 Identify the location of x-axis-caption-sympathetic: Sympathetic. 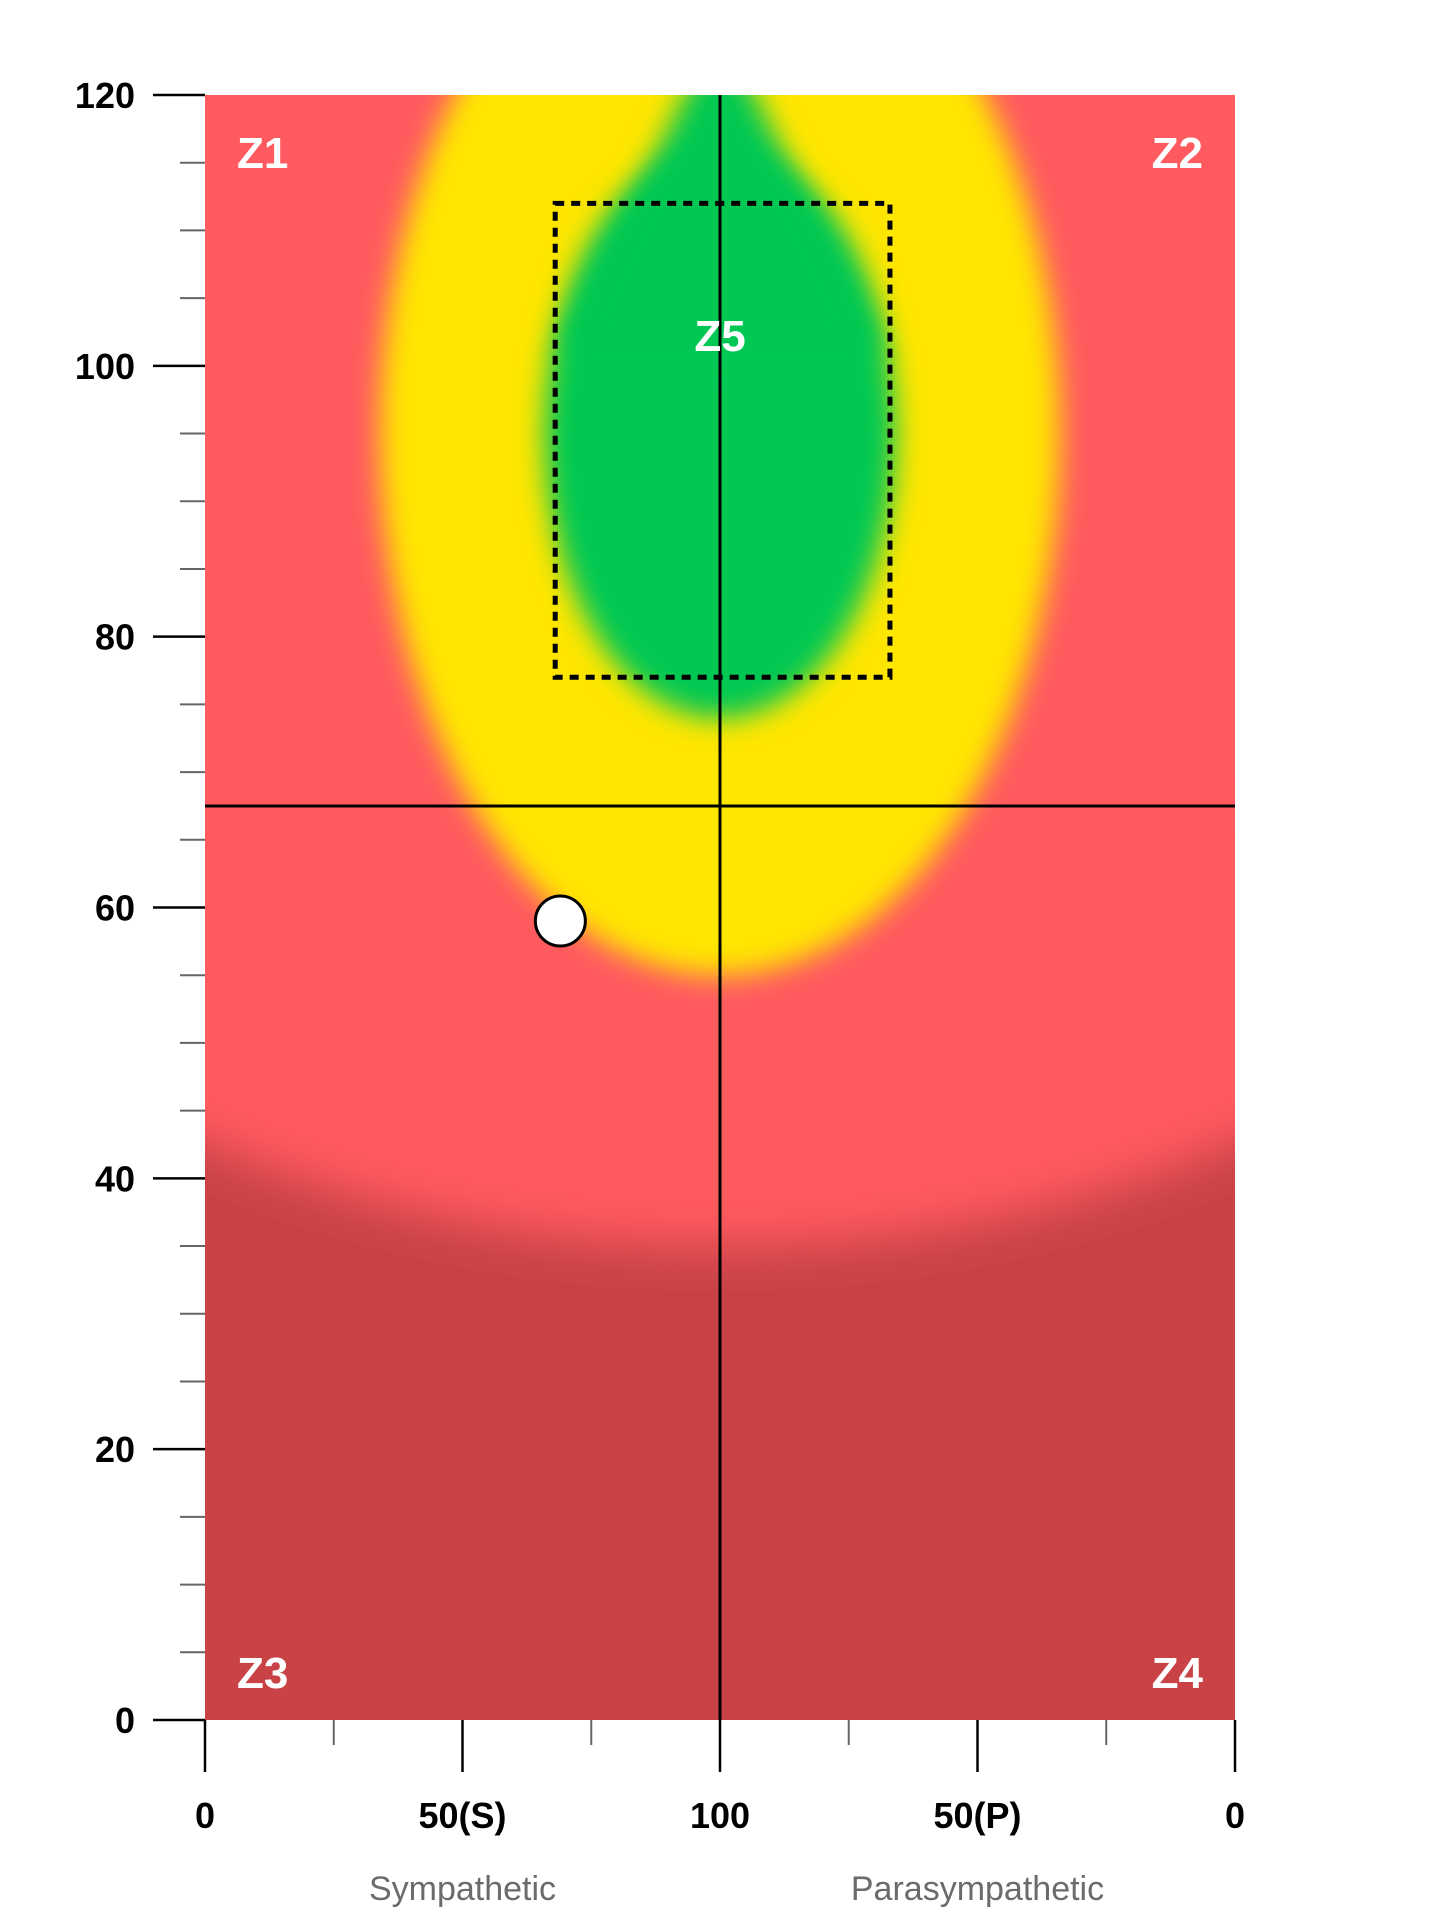
(462, 1889).